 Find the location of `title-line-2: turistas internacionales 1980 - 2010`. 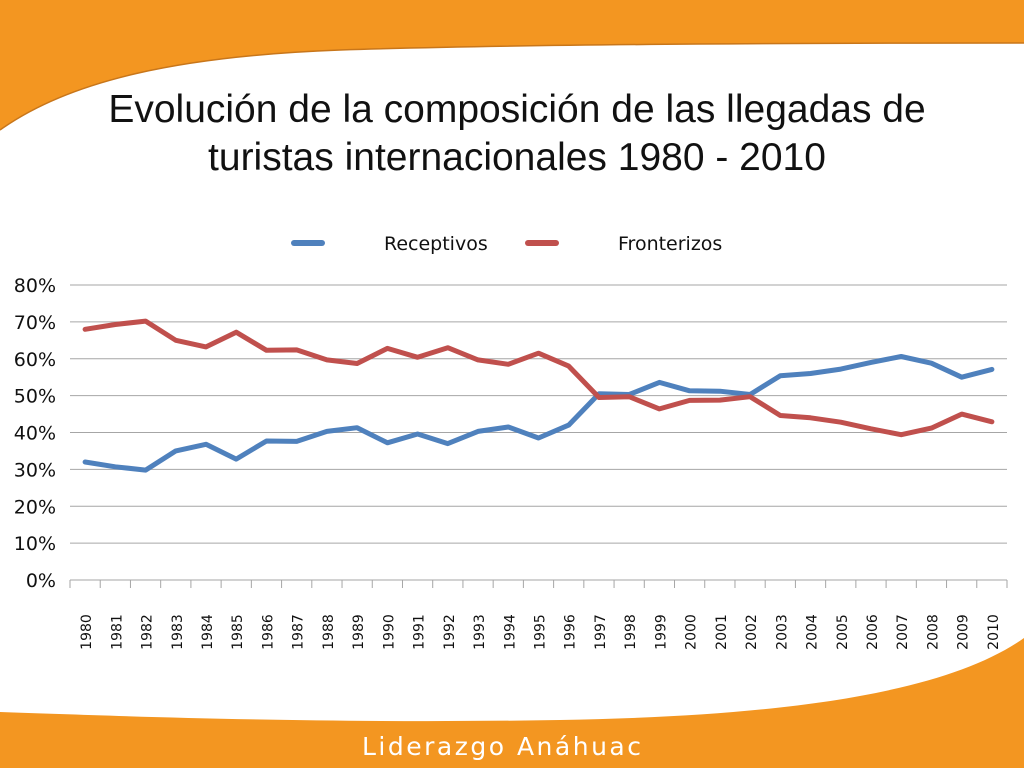

title-line-2: turistas internacionales 1980 - 2010 is located at coordinates (517, 157).